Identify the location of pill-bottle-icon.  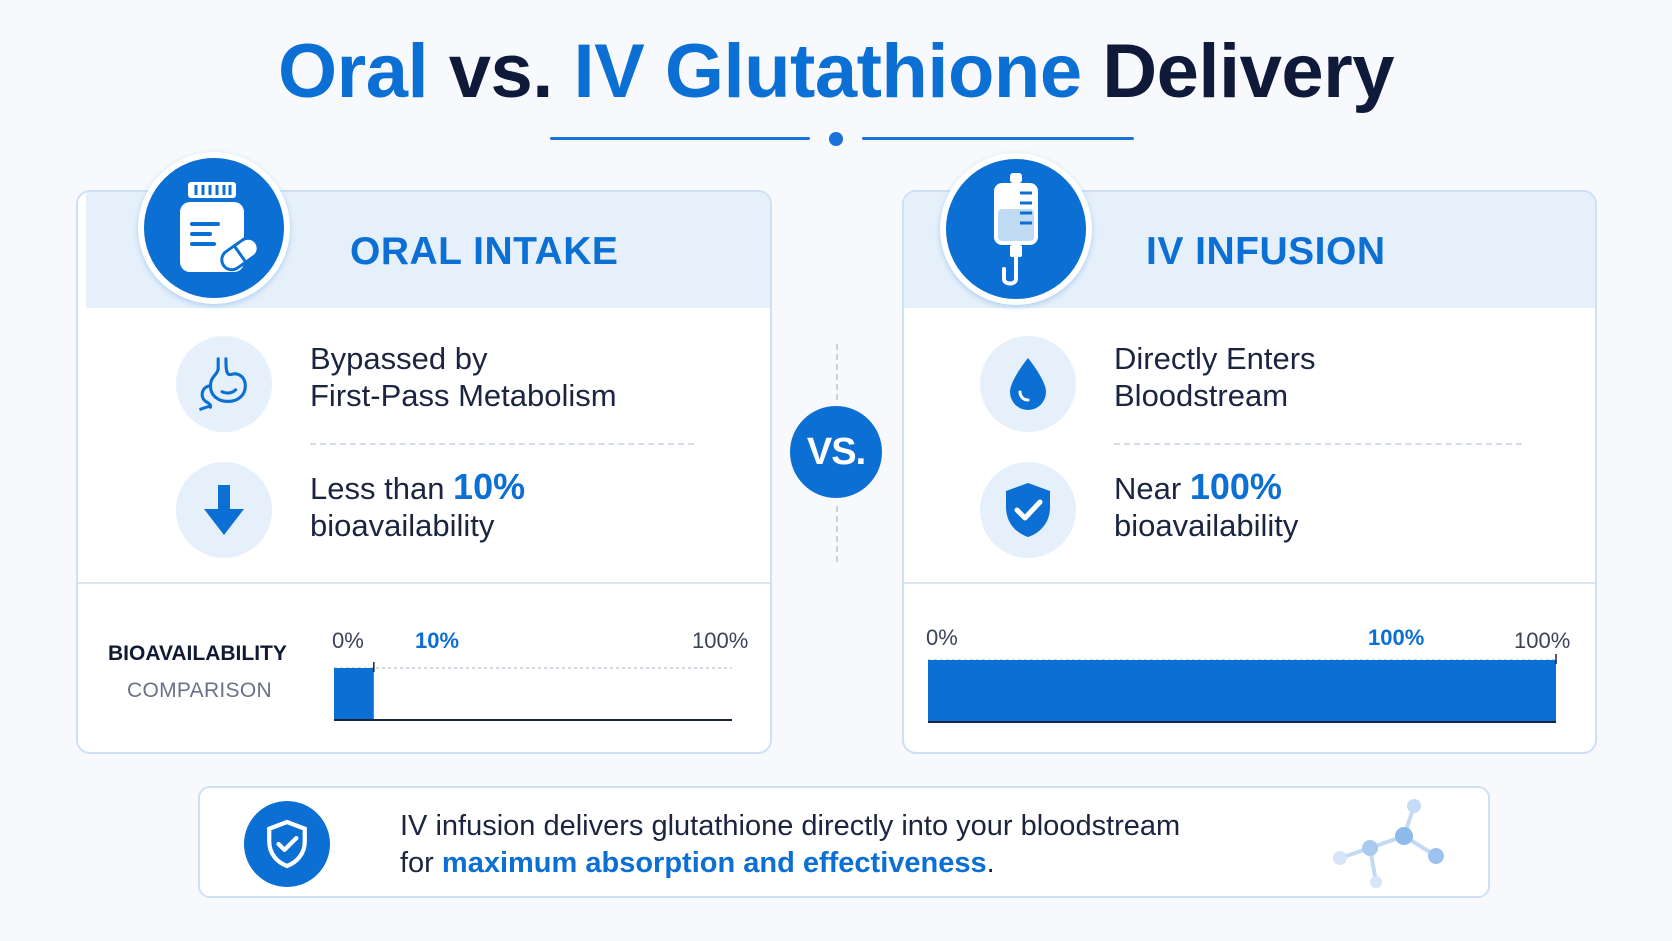
(214, 228).